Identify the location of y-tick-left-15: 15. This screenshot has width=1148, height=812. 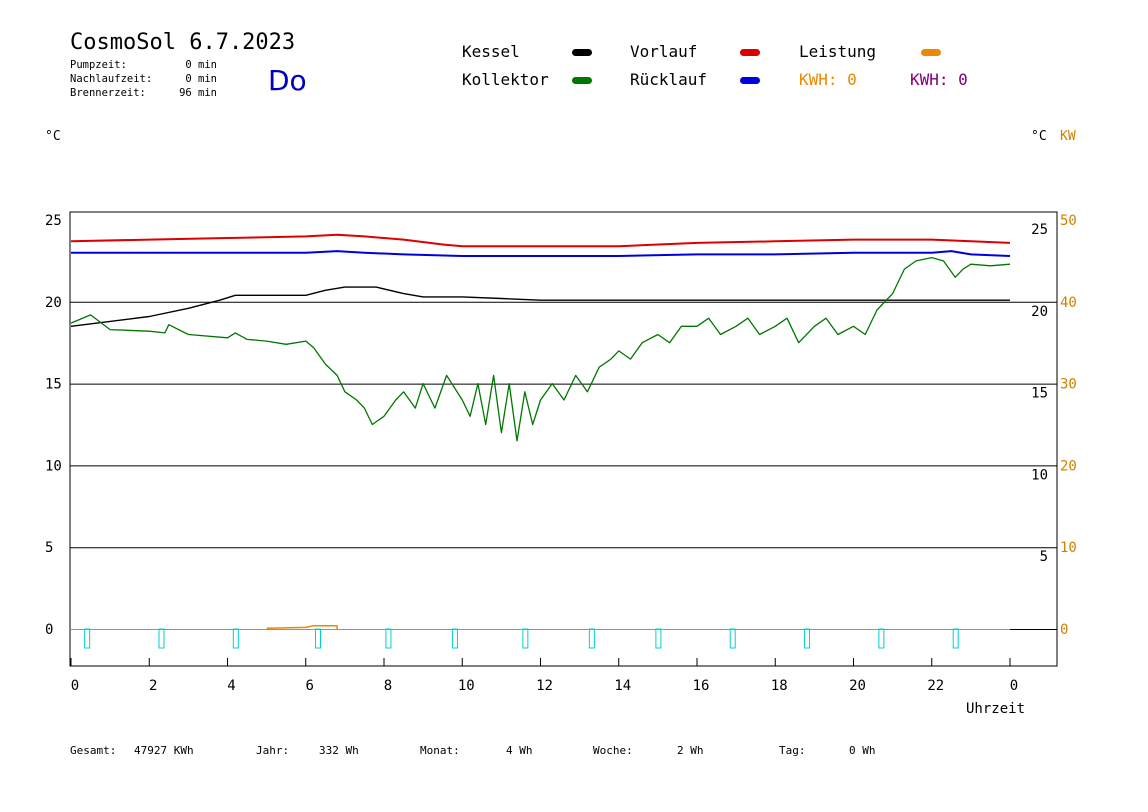
(53, 385).